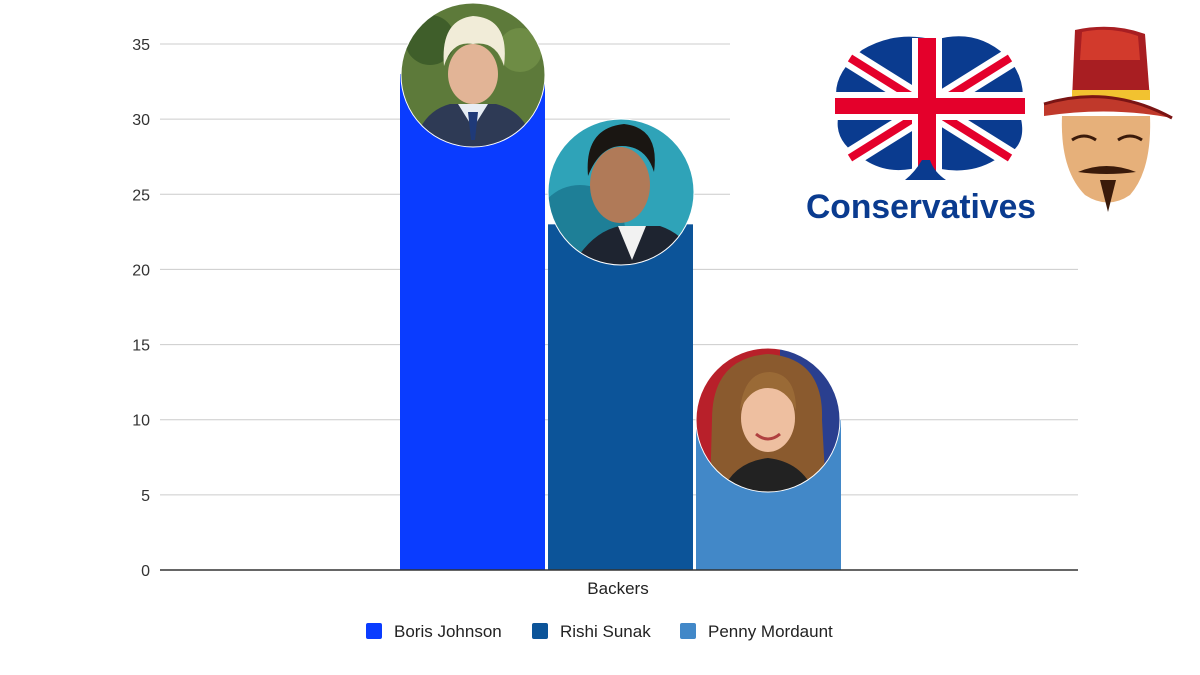 The width and height of the screenshot is (1200, 675). I want to click on conservatives-logo: Conservatives, so click(921, 131).